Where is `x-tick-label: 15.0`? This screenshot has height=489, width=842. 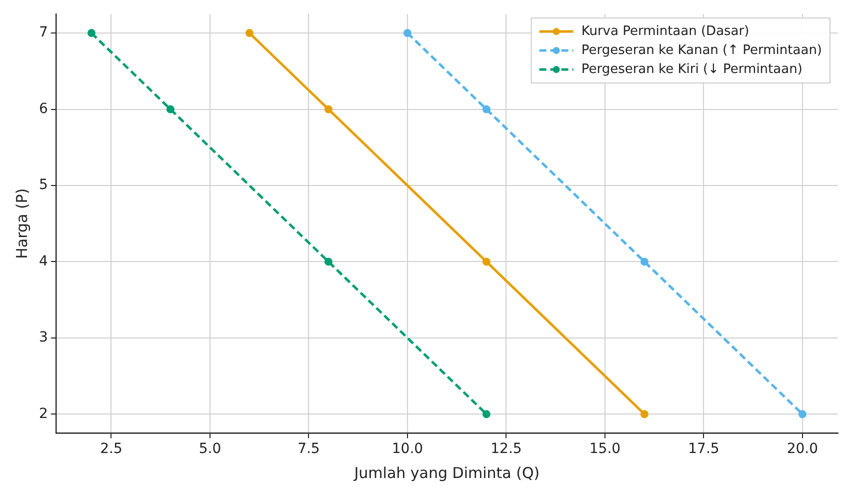 x-tick-label: 15.0 is located at coordinates (605, 449).